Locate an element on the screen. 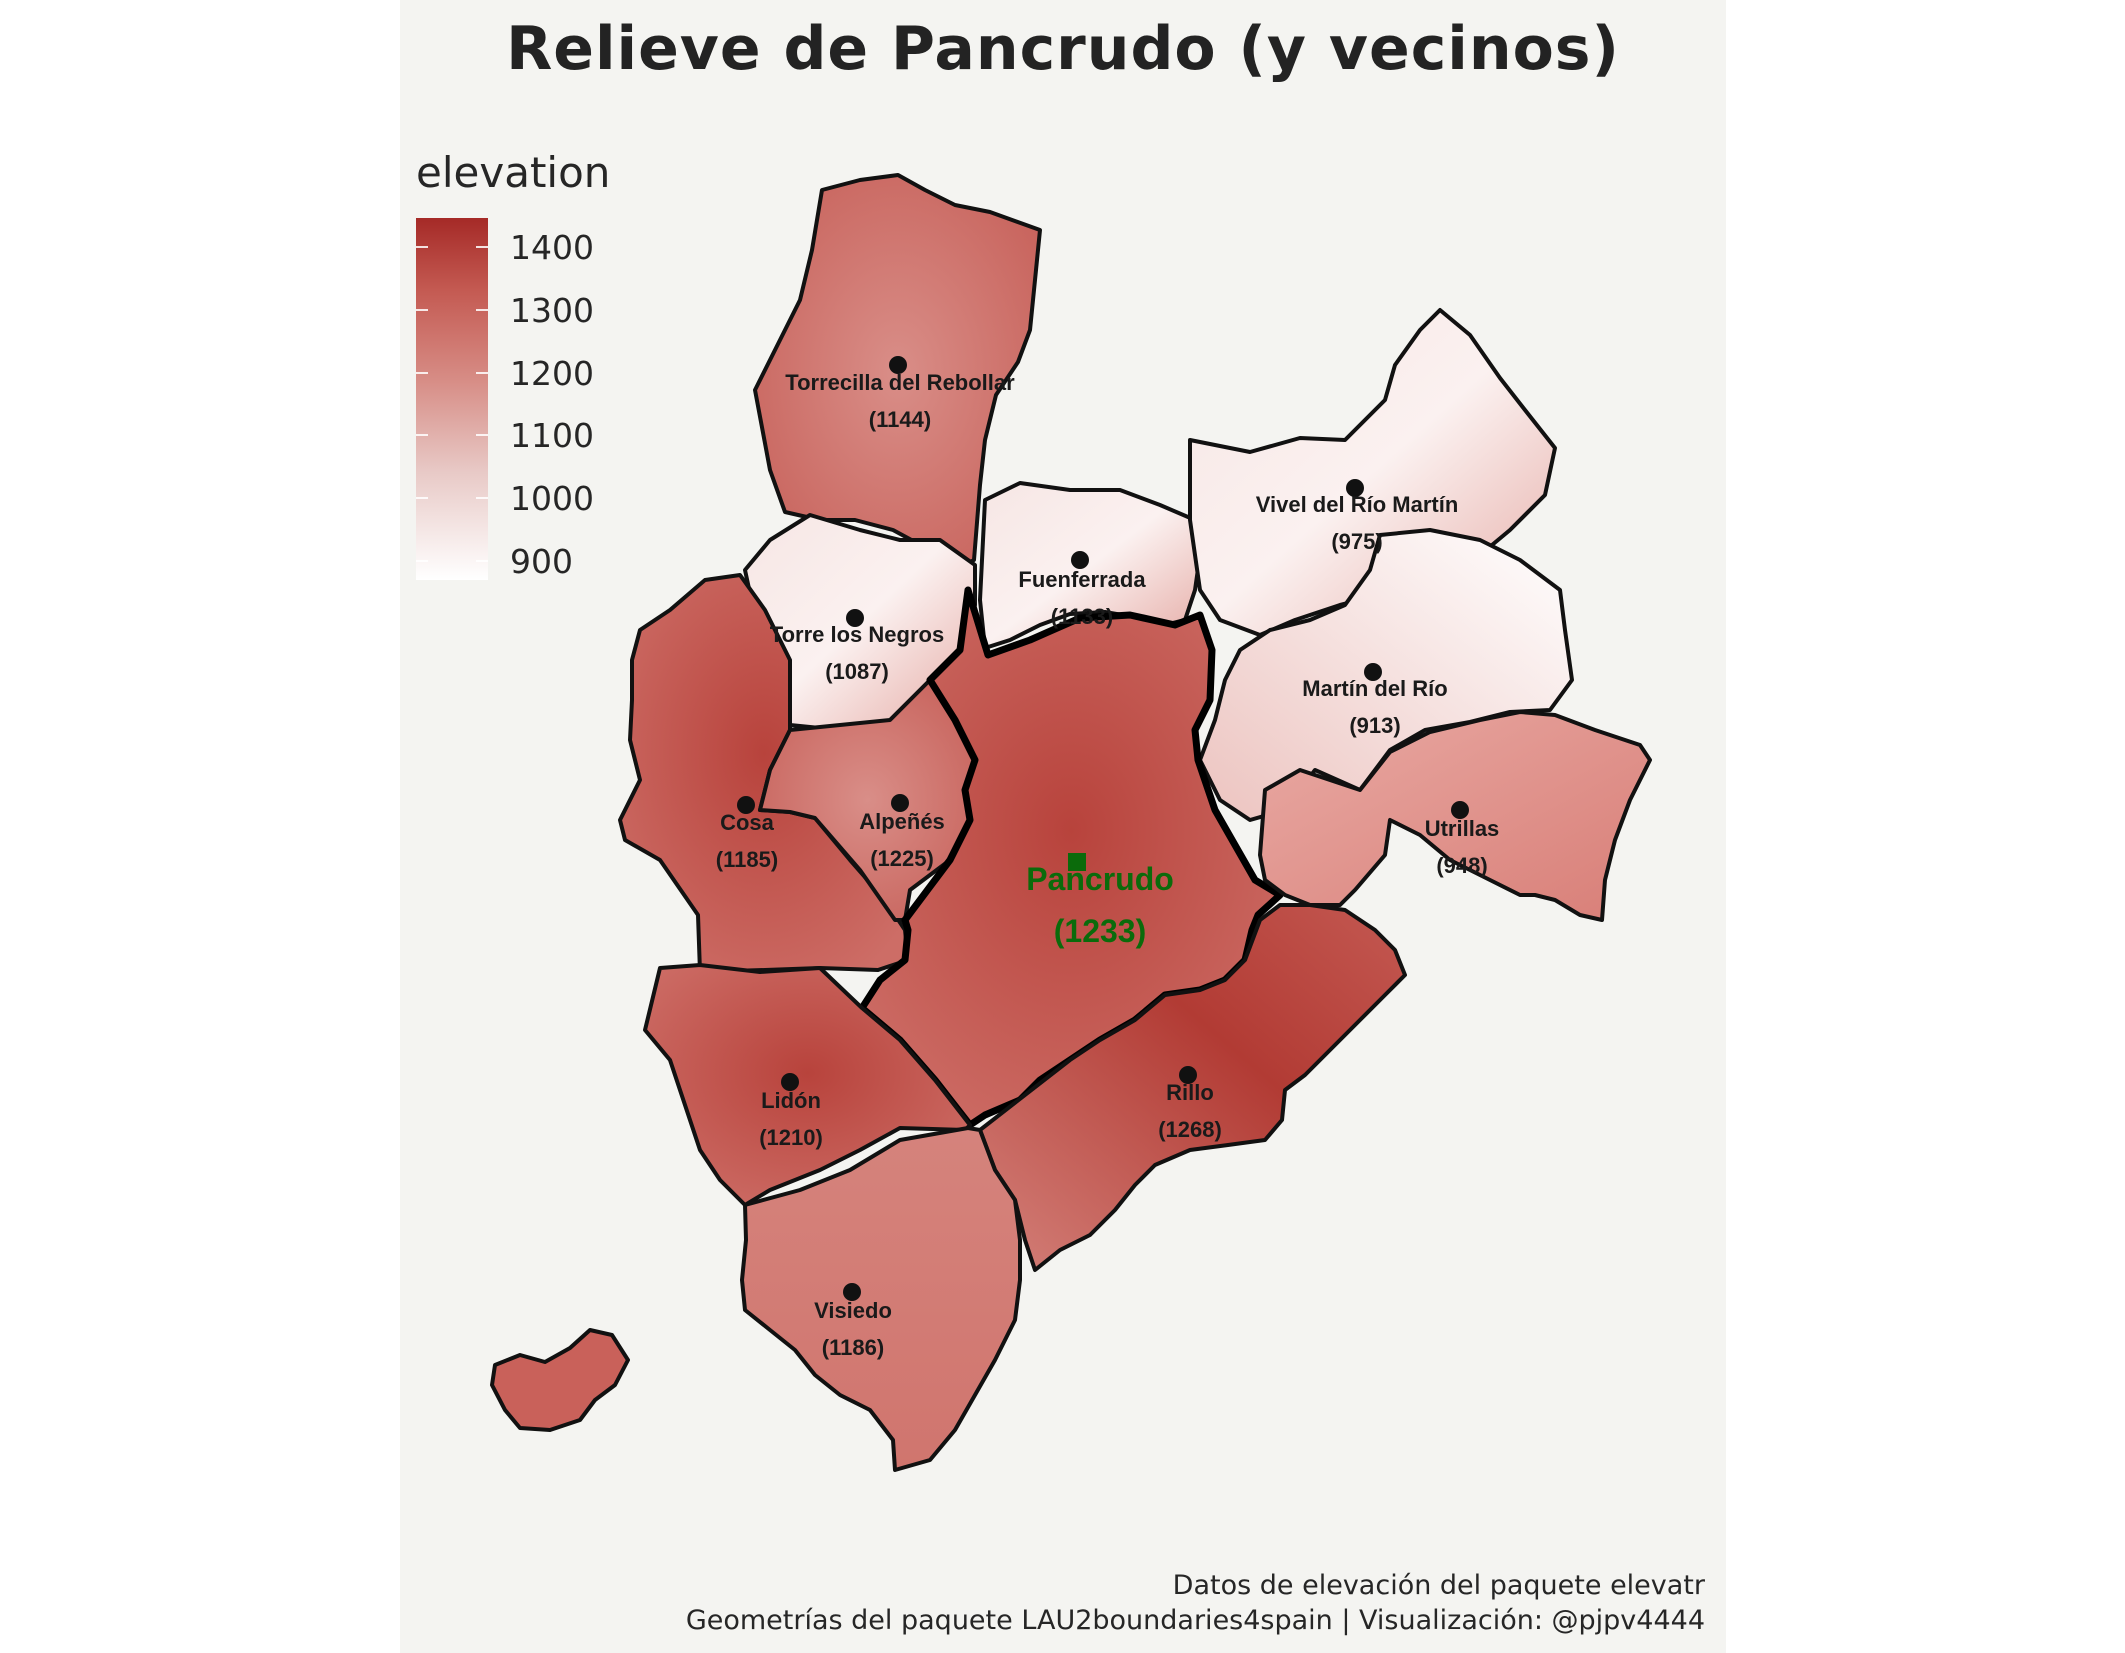  label-torrecilla-del-rebollar: Torrecilla del Rebollar is located at coordinates (900, 382).